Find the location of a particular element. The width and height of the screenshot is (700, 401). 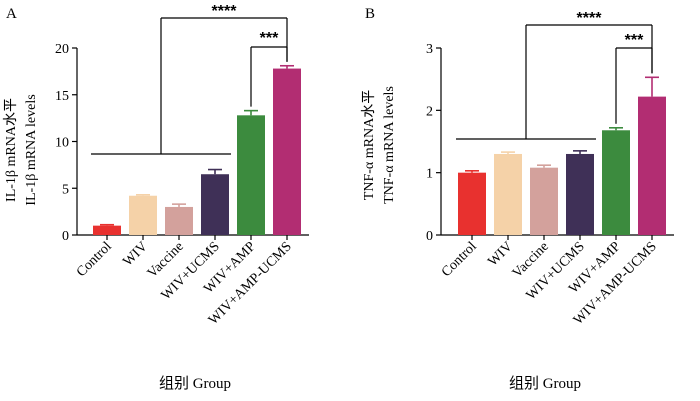

panel-label: B is located at coordinates (370, 14).